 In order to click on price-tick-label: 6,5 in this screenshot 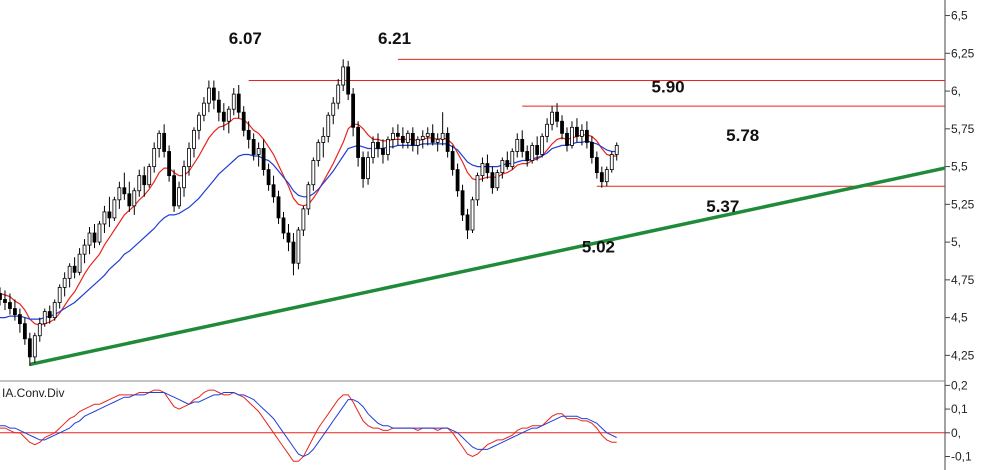, I will do `click(959, 16)`.